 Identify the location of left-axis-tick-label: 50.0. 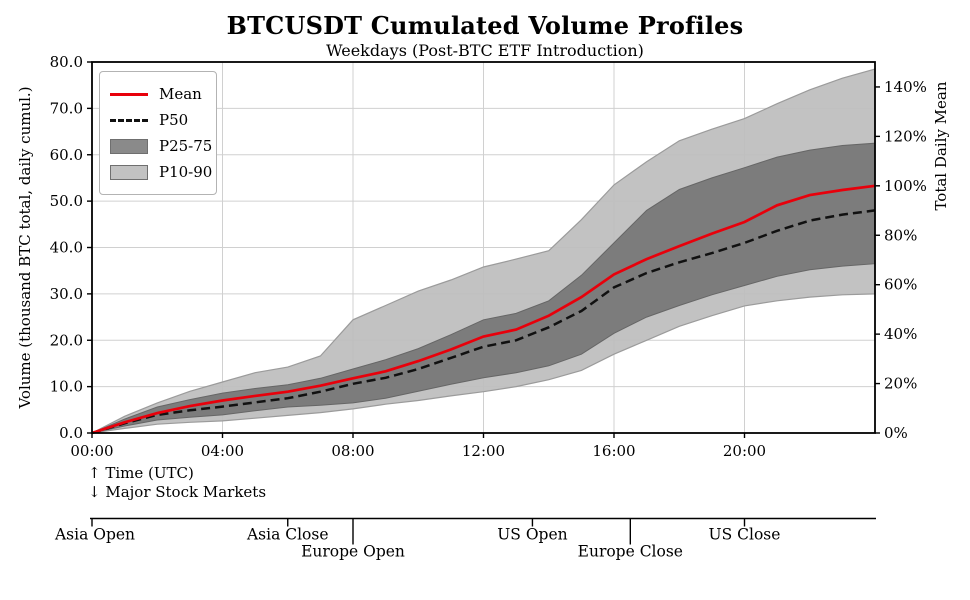
(66, 201).